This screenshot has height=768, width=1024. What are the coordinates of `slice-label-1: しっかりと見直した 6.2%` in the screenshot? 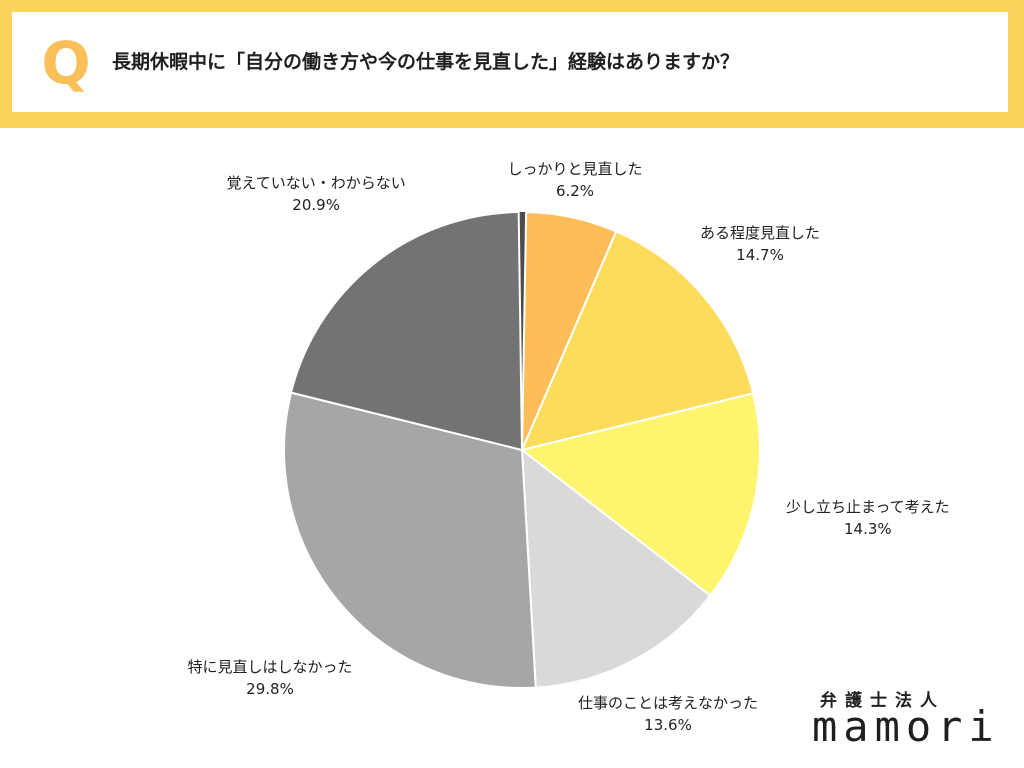 It's located at (575, 180).